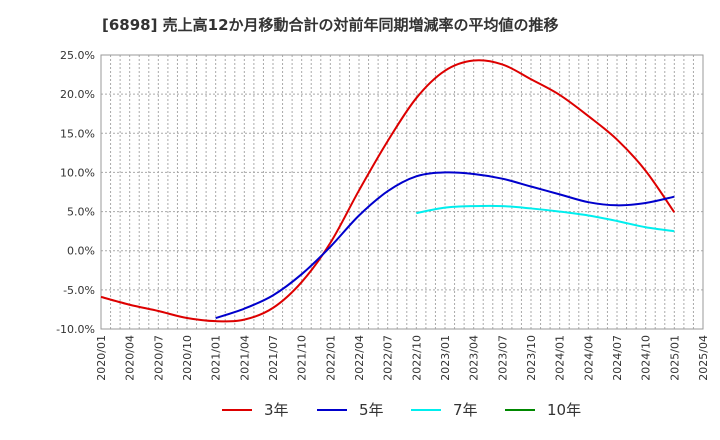 Image resolution: width=720 pixels, height=440 pixels. Describe the element at coordinates (359, 358) in the screenshot. I see `x-tick-label: 2022/04` at that location.